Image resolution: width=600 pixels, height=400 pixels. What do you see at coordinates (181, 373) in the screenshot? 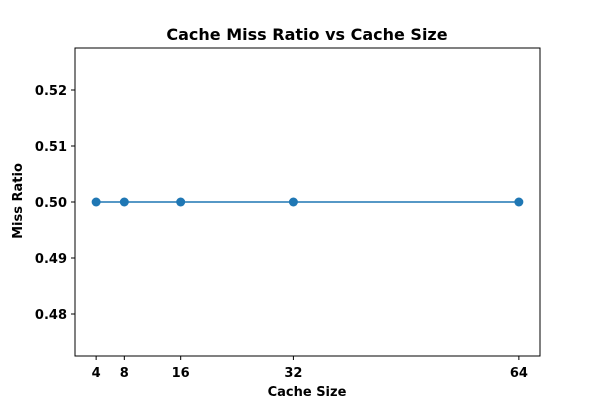
I see `x-tick-label: 16` at bounding box center [181, 373].